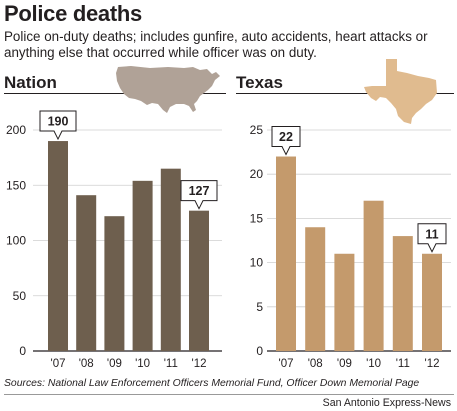 The image size is (457, 411). What do you see at coordinates (115, 83) in the screenshot?
I see `nation-panel-title: Nation` at bounding box center [115, 83].